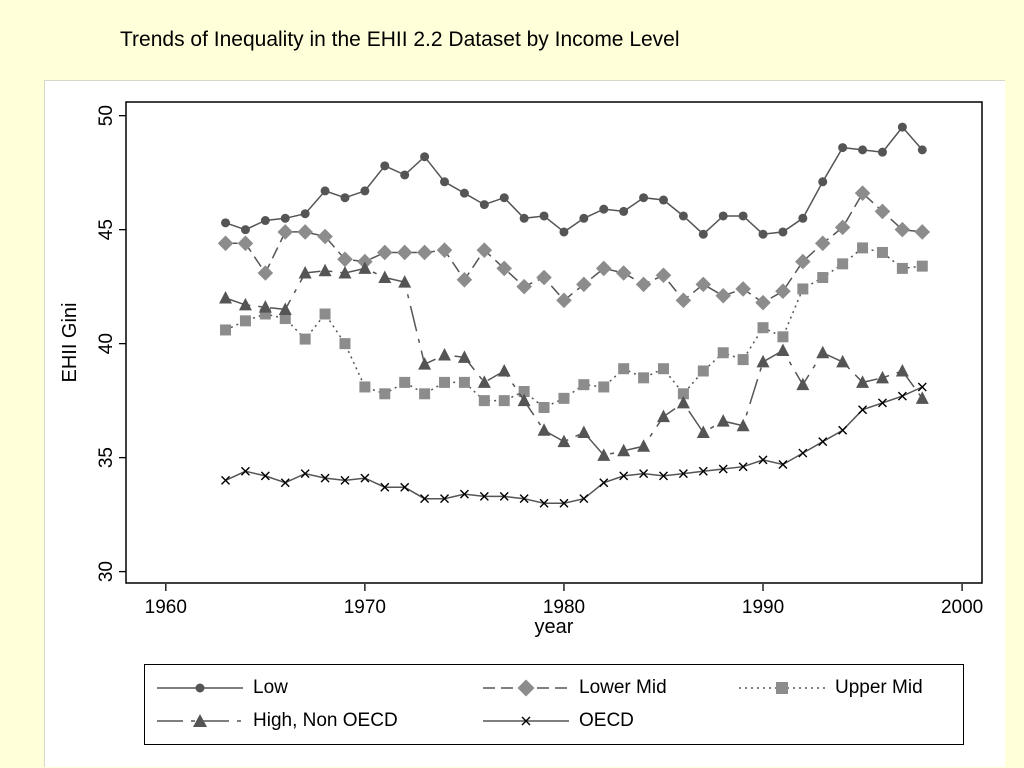  What do you see at coordinates (763, 607) in the screenshot?
I see `x-tick-label: 1990` at bounding box center [763, 607].